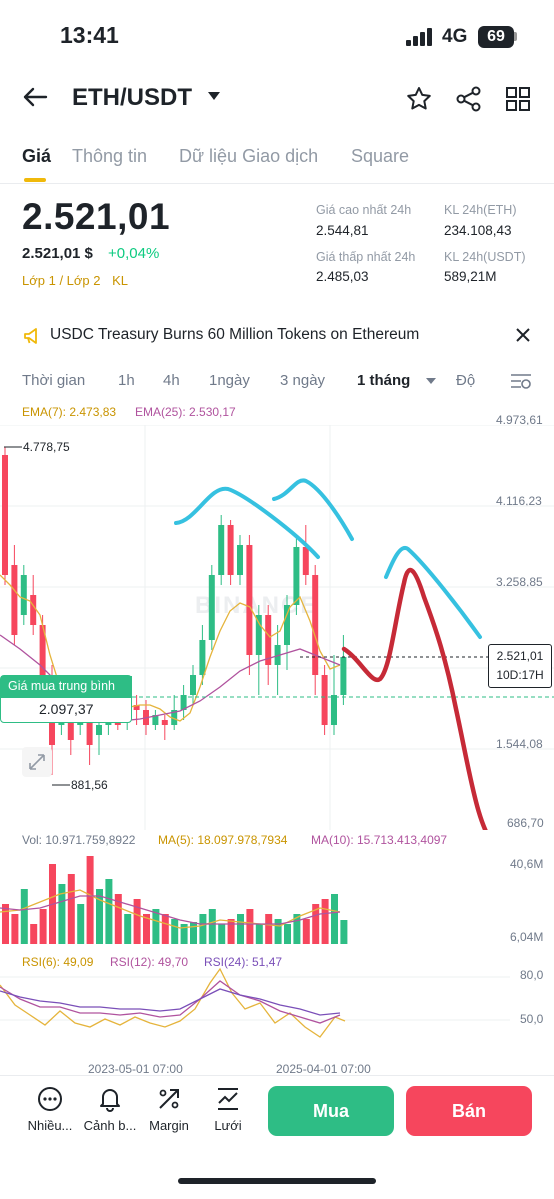  What do you see at coordinates (214, 96) in the screenshot?
I see `chevron-down-icon` at bounding box center [214, 96].